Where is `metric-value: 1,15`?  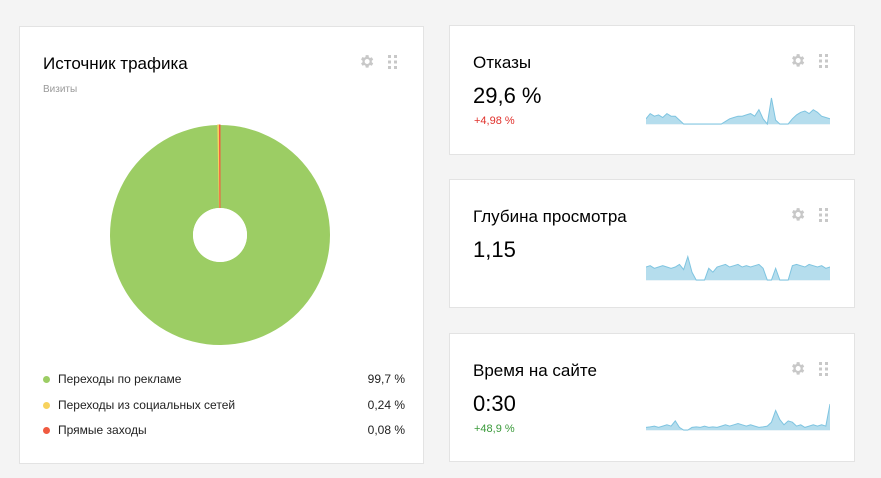 metric-value: 1,15 is located at coordinates (494, 249).